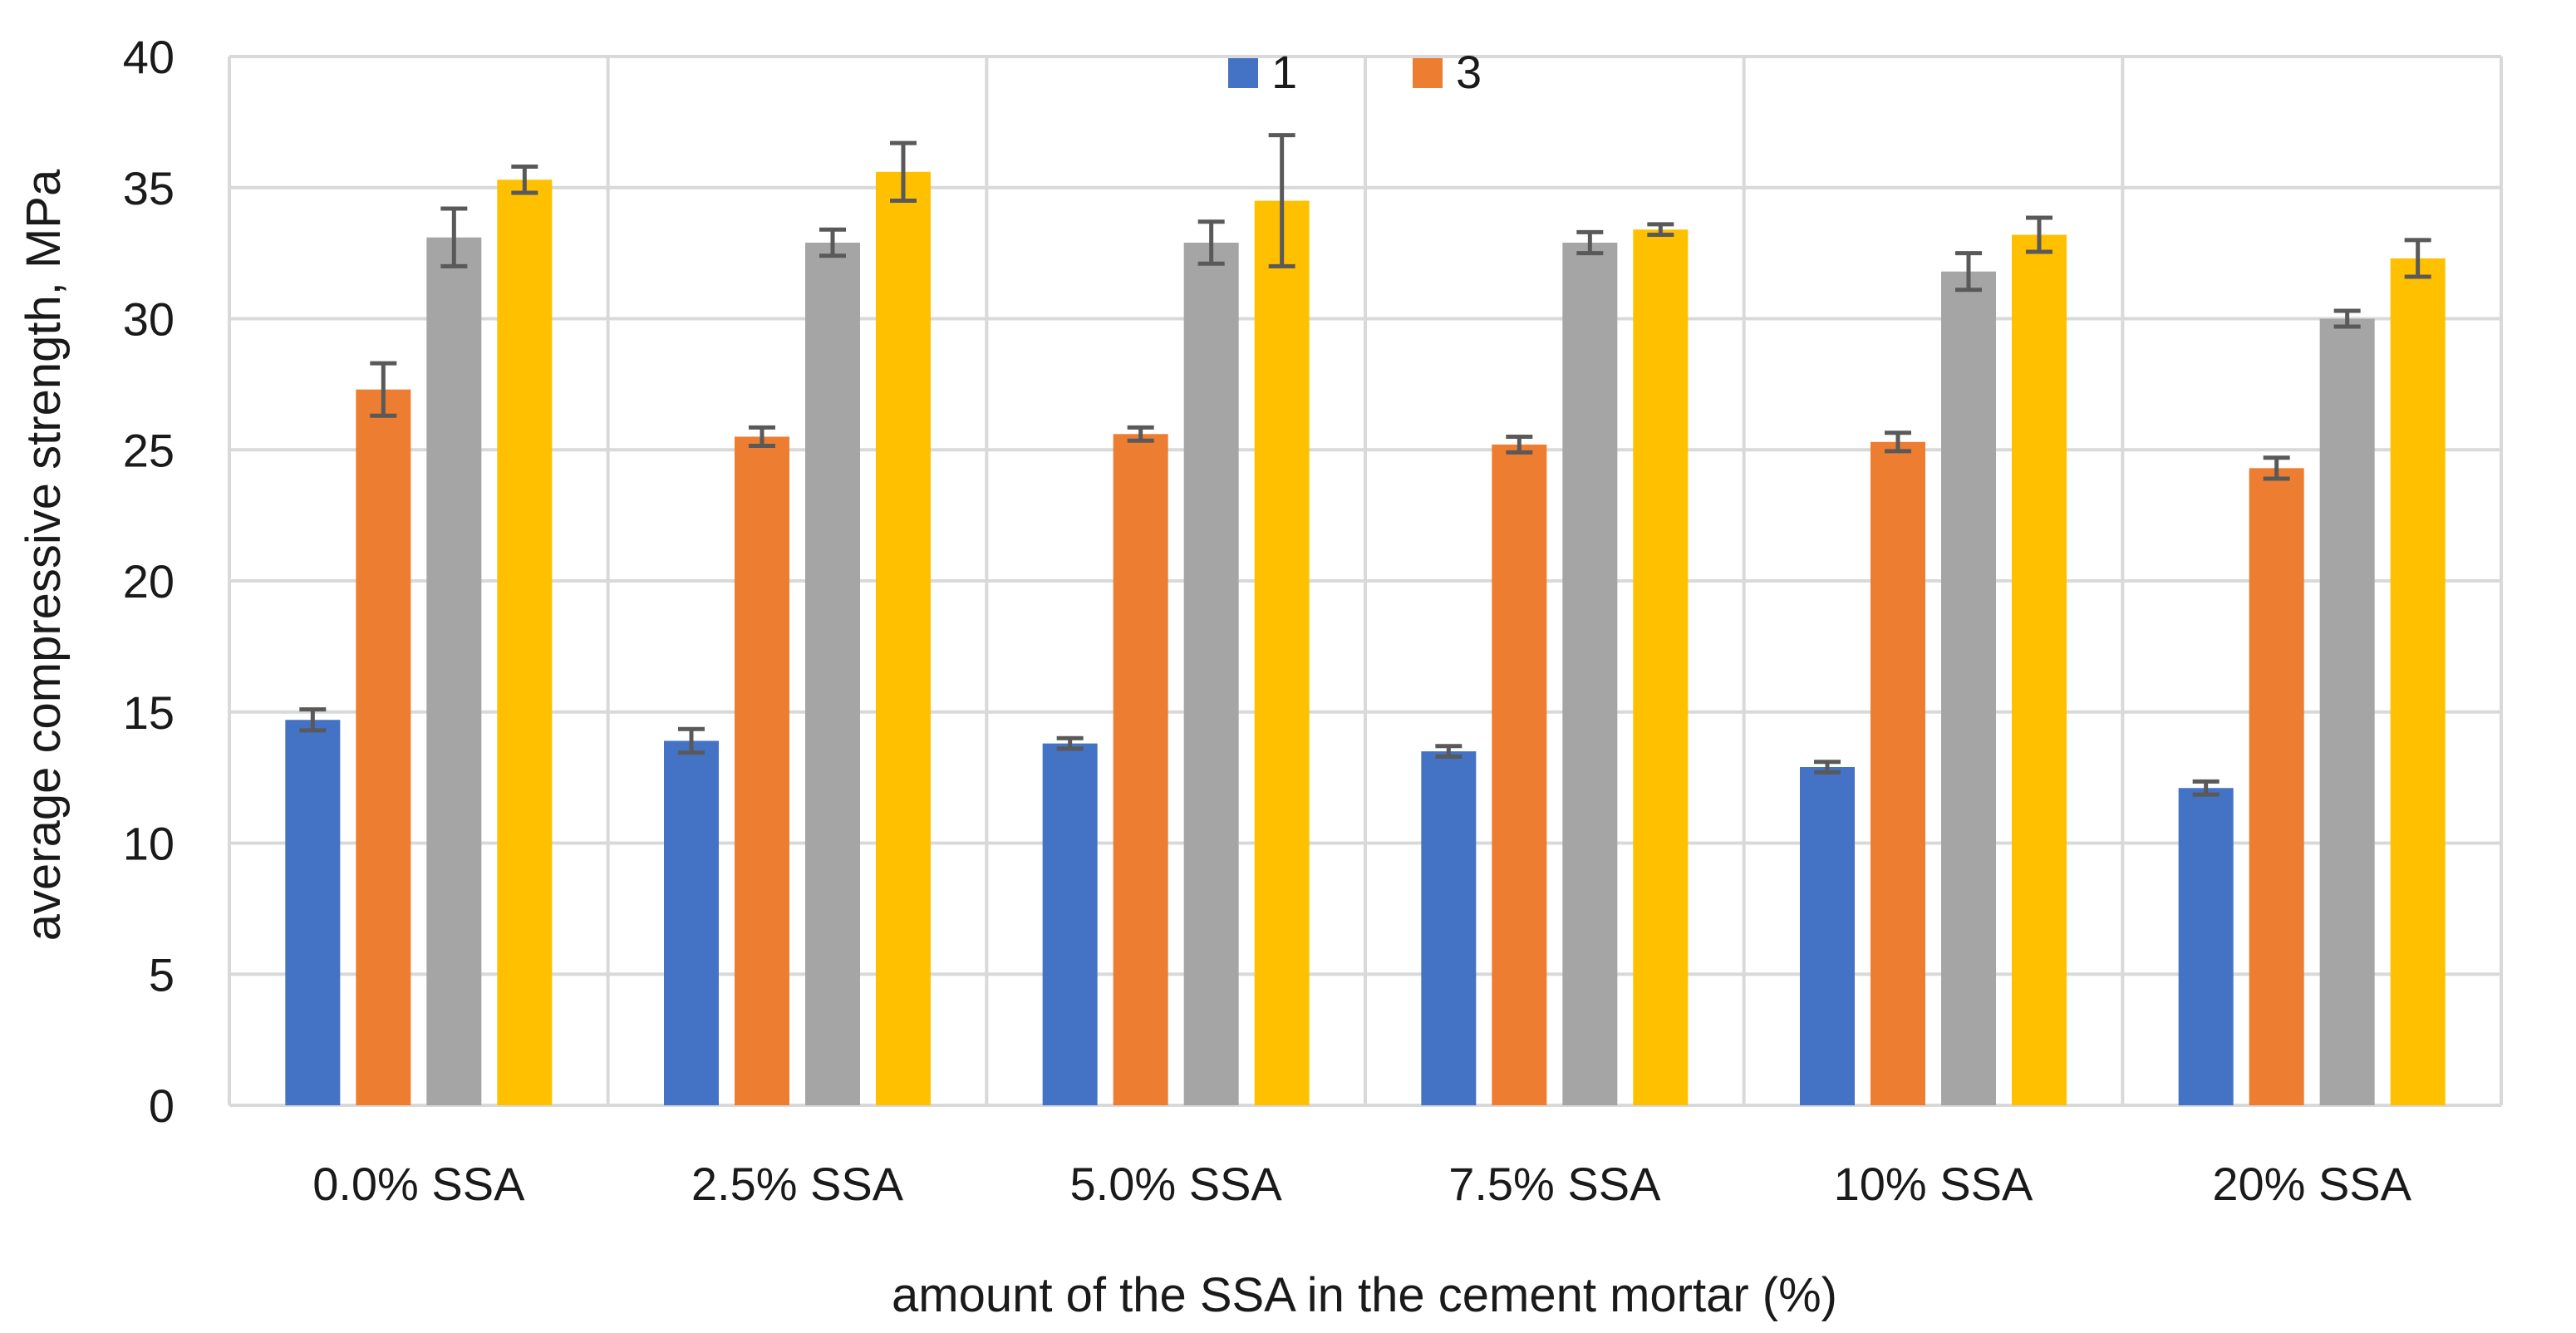  I want to click on x-tick-label: 2.5% SSA, so click(797, 1184).